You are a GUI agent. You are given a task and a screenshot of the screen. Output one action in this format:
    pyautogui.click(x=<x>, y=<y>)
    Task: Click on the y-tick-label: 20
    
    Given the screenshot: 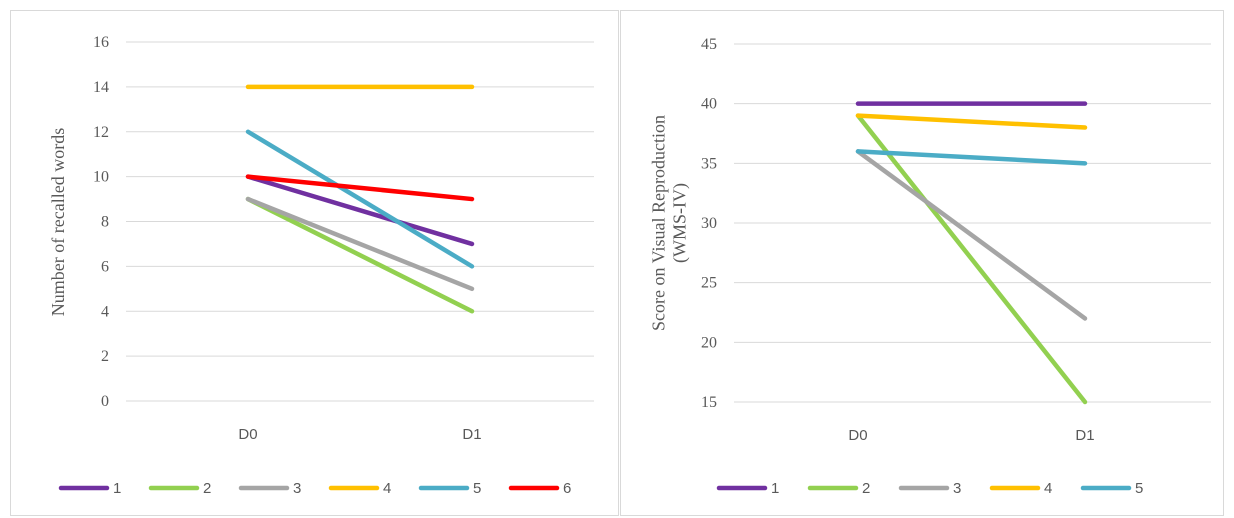 What is the action you would take?
    pyautogui.click(x=709, y=342)
    